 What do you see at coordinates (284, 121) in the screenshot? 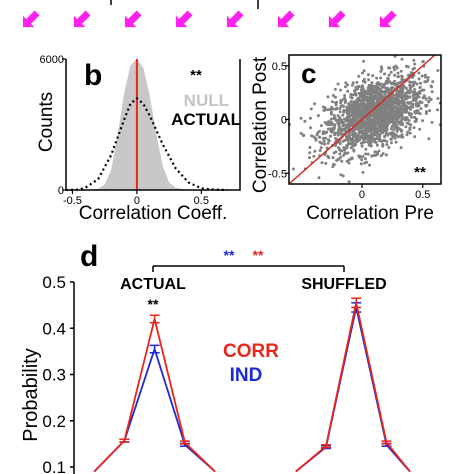
I see `y-tick-label: 0` at bounding box center [284, 121].